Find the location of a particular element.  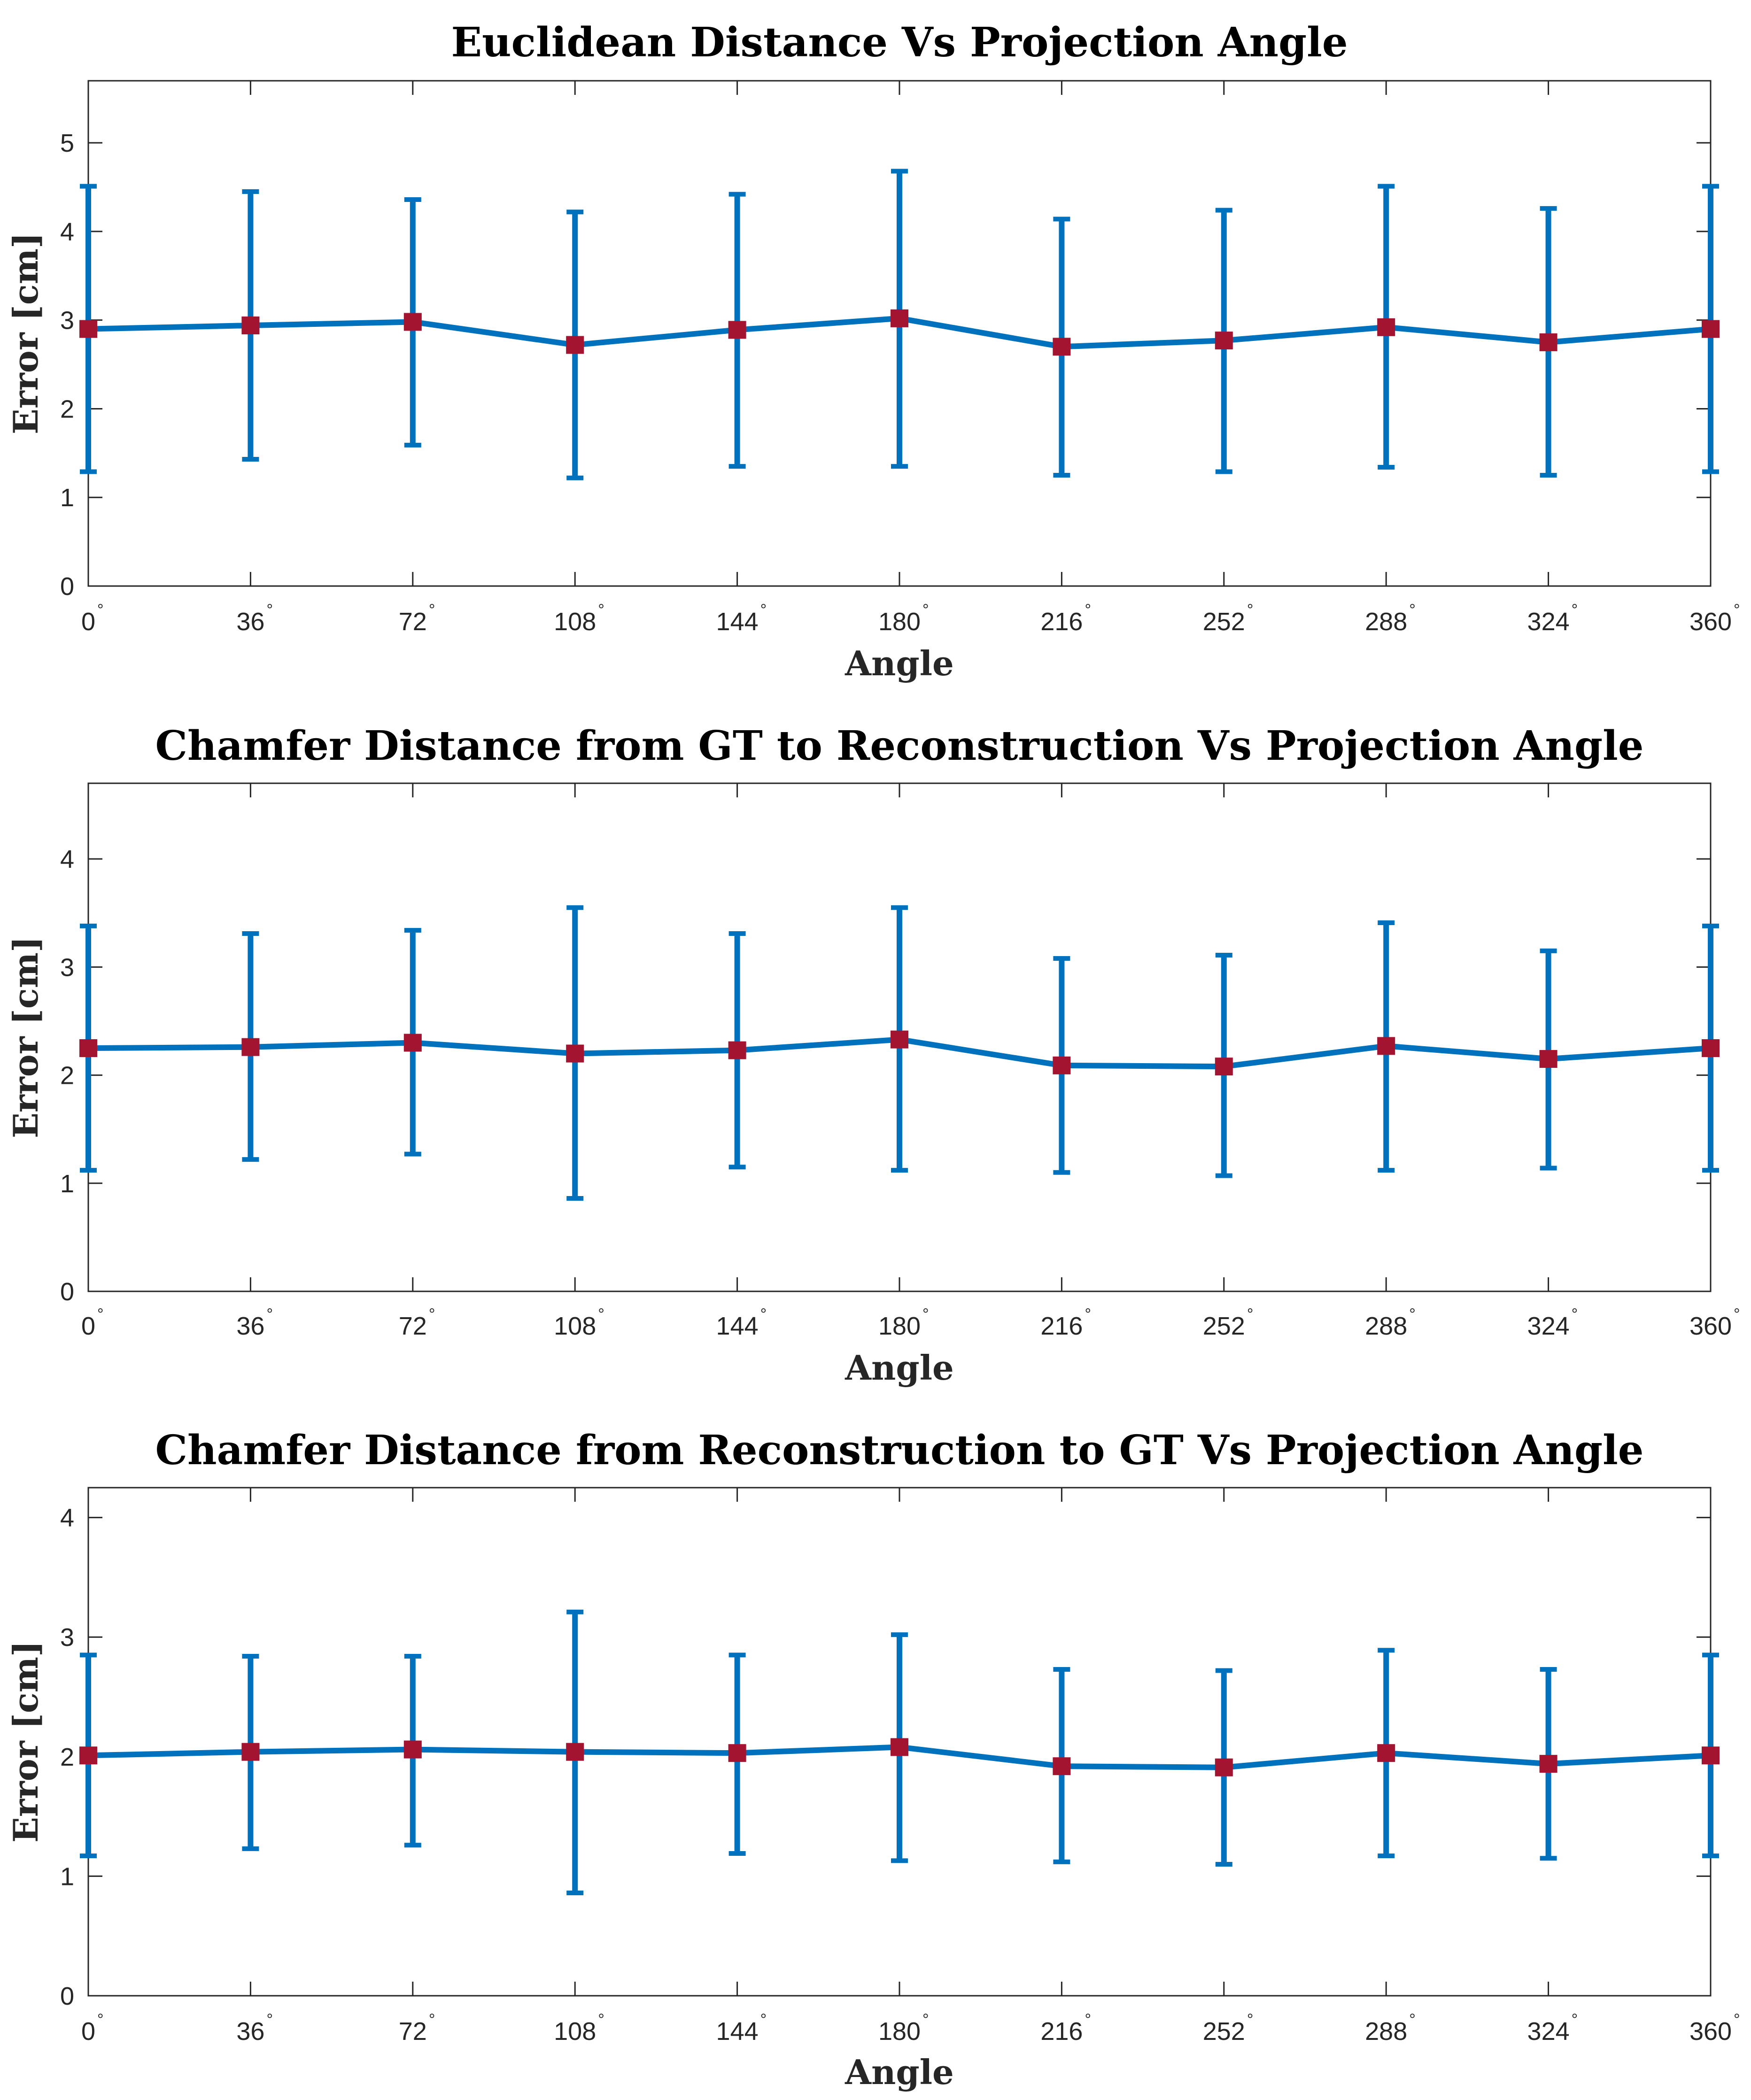

x-tick-label: 36 is located at coordinates (250, 622).